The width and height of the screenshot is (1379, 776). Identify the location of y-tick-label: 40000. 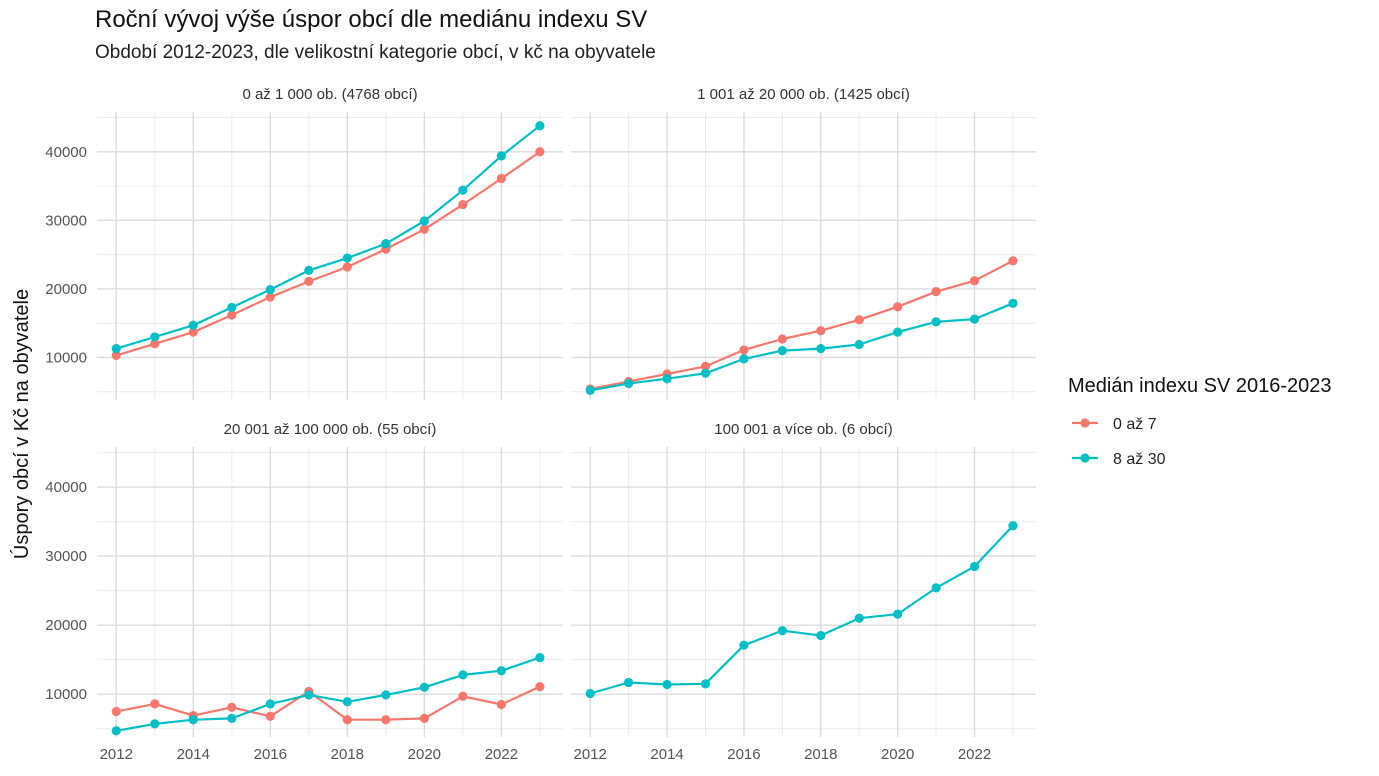
(66, 487).